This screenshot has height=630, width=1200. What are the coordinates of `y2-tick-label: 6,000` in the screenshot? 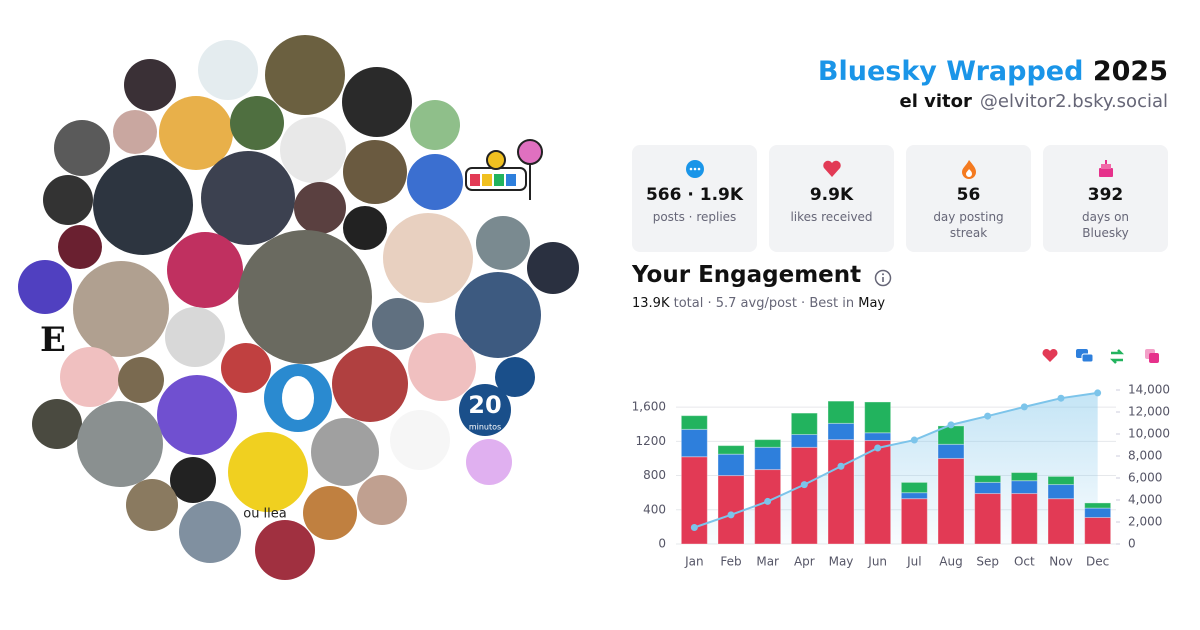 It's located at (1145, 478).